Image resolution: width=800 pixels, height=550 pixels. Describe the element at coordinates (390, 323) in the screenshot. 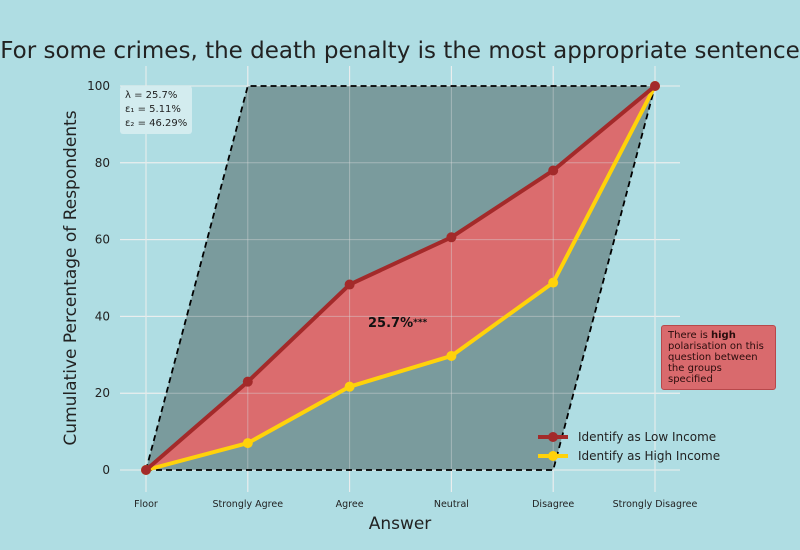

I see `polarisation-value: 25.7%` at that location.